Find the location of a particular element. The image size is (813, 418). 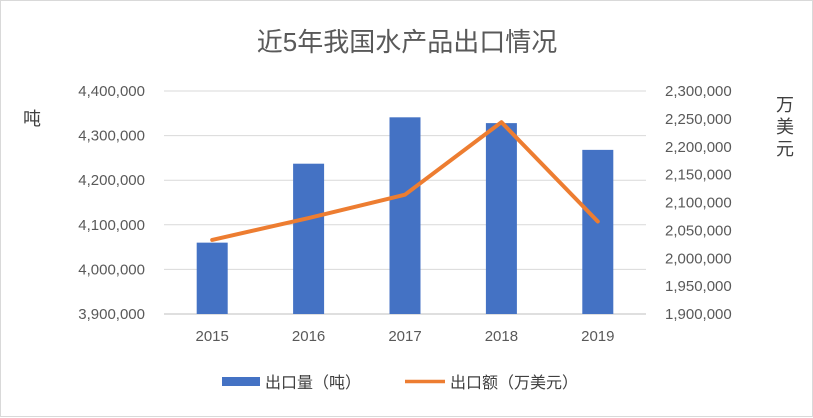

right-tick-label: 2,050,000 is located at coordinates (698, 230).